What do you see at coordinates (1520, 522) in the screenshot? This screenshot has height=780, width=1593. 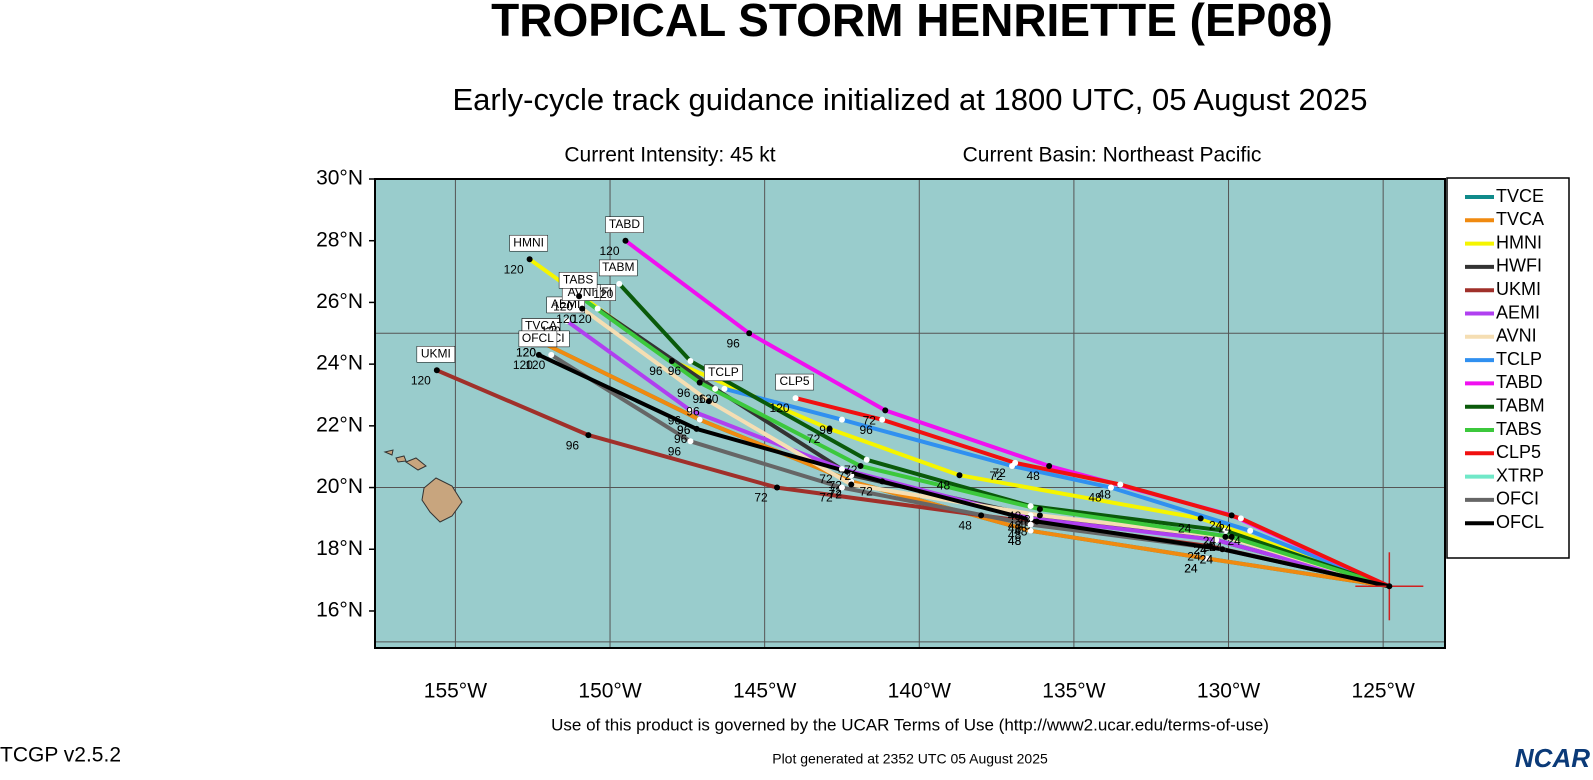 I see `legend-label: OFCL` at bounding box center [1520, 522].